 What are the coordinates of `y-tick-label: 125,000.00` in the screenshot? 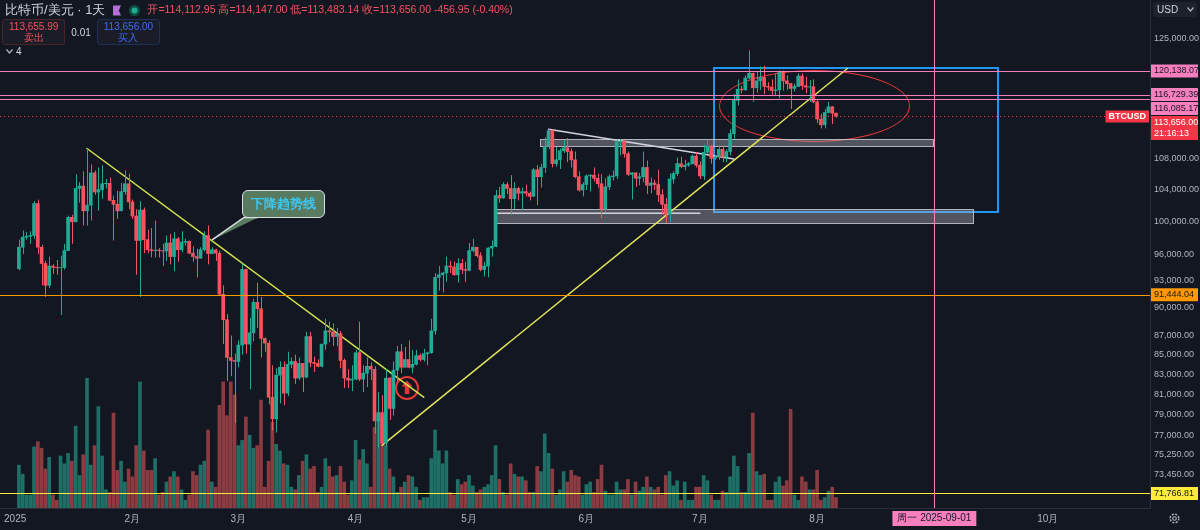 It's located at (1177, 37).